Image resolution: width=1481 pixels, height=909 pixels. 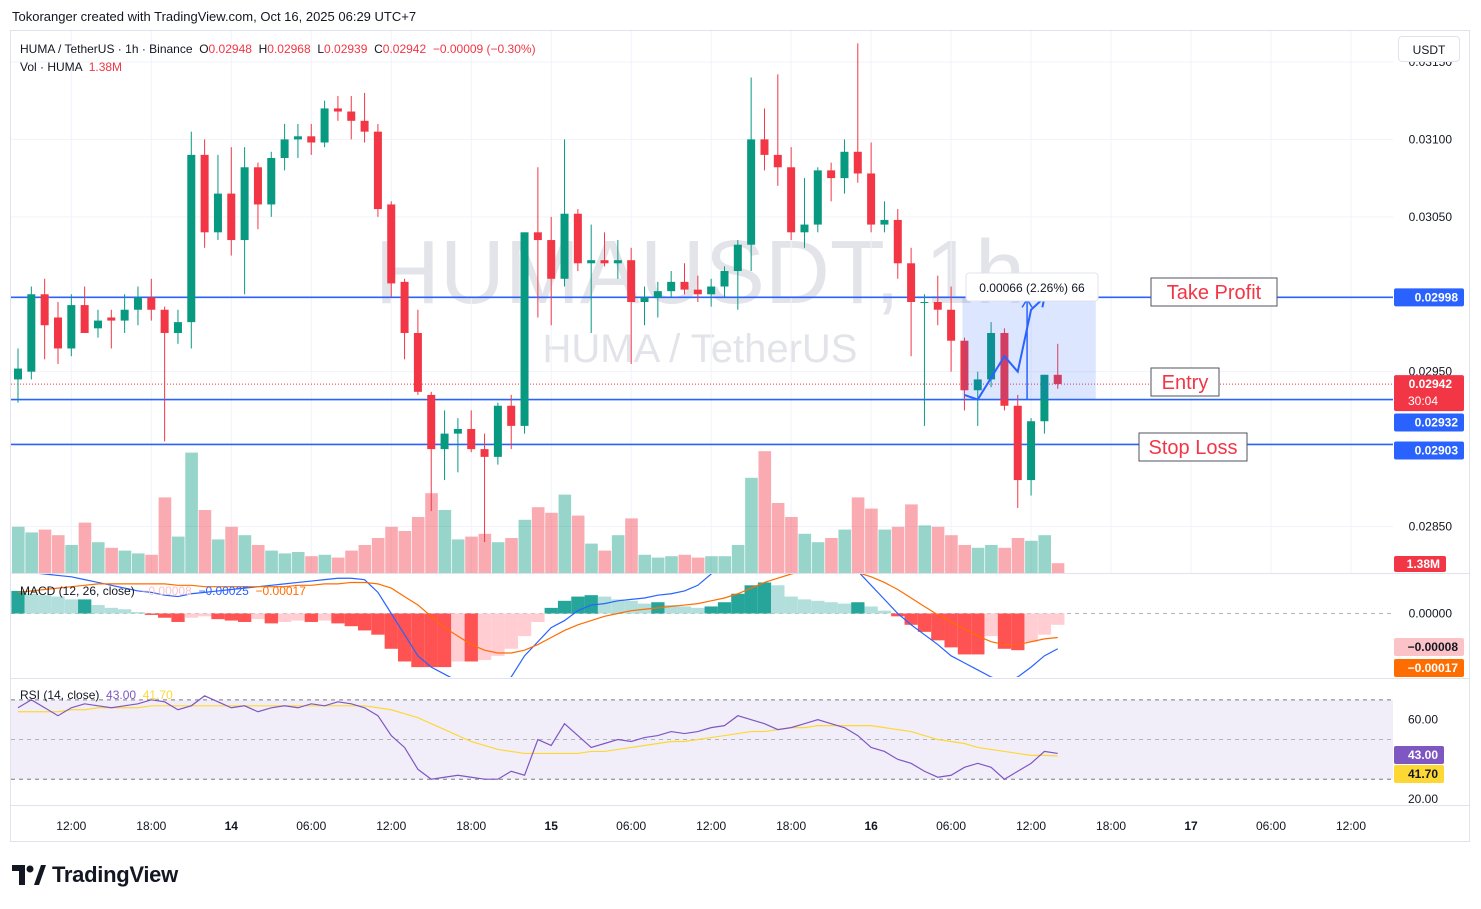 I want to click on watermark-description: HUMA / TetherUS, so click(x=700, y=349).